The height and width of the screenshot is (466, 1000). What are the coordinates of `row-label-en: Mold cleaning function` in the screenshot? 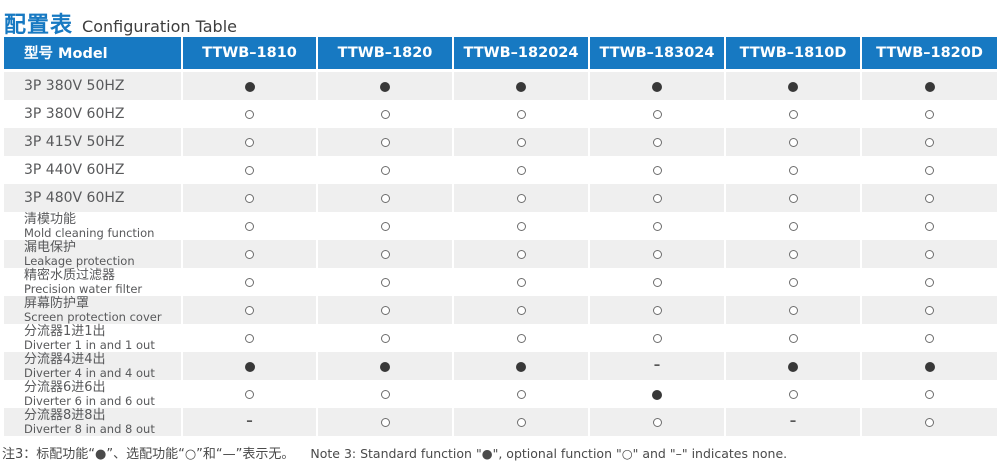 It's located at (89, 232).